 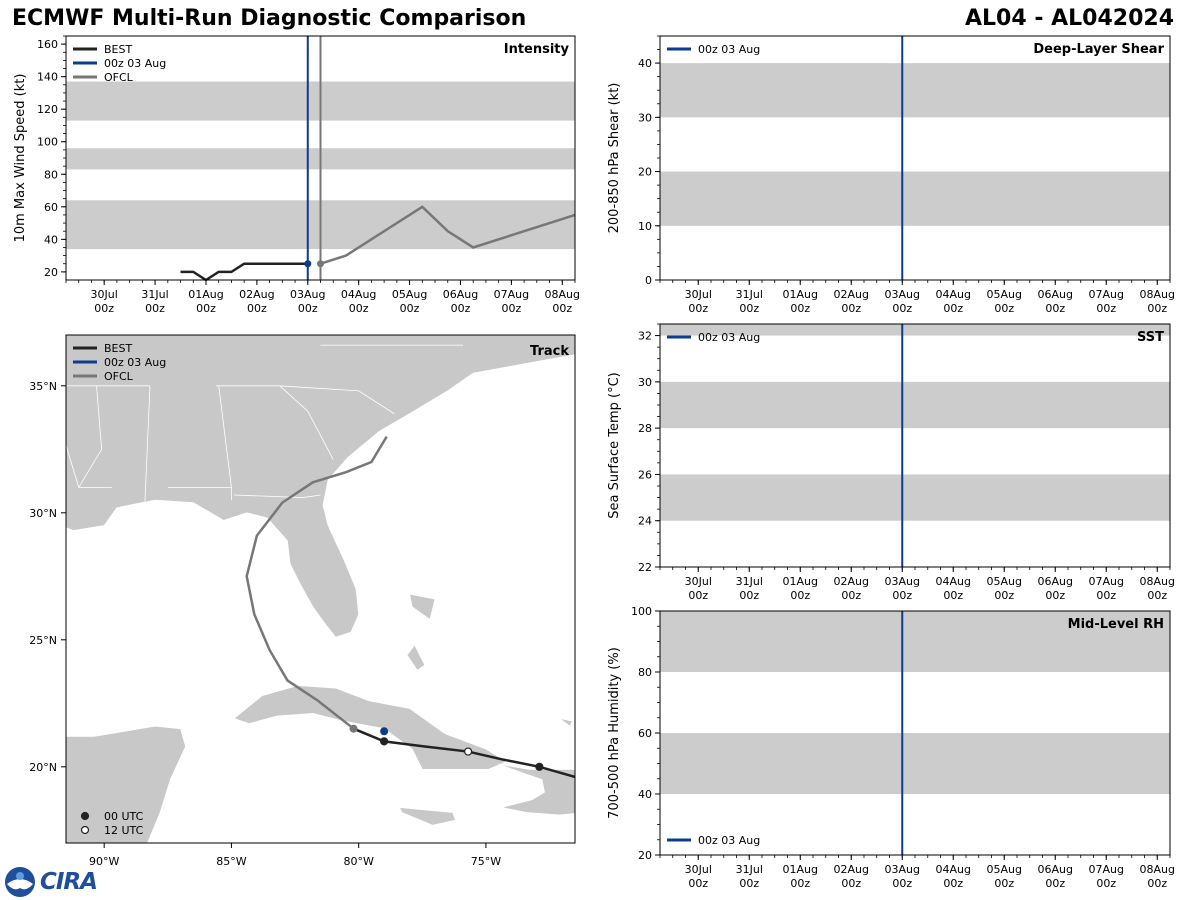 I want to click on hispaniola, so click(x=536, y=789).